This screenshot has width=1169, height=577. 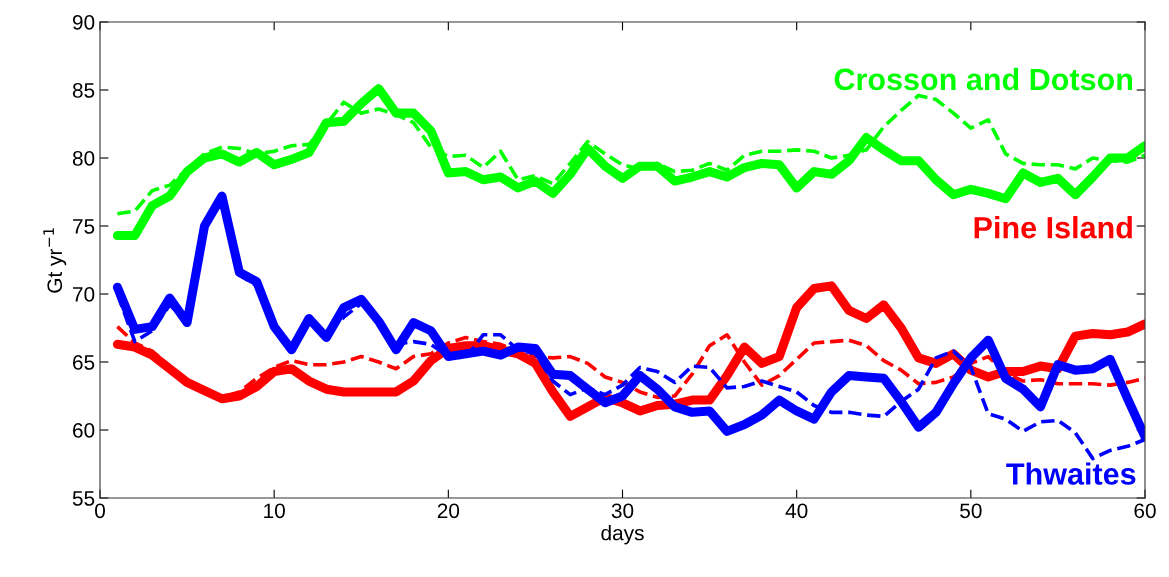 What do you see at coordinates (1145, 511) in the screenshot?
I see `x-tick-label: 60` at bounding box center [1145, 511].